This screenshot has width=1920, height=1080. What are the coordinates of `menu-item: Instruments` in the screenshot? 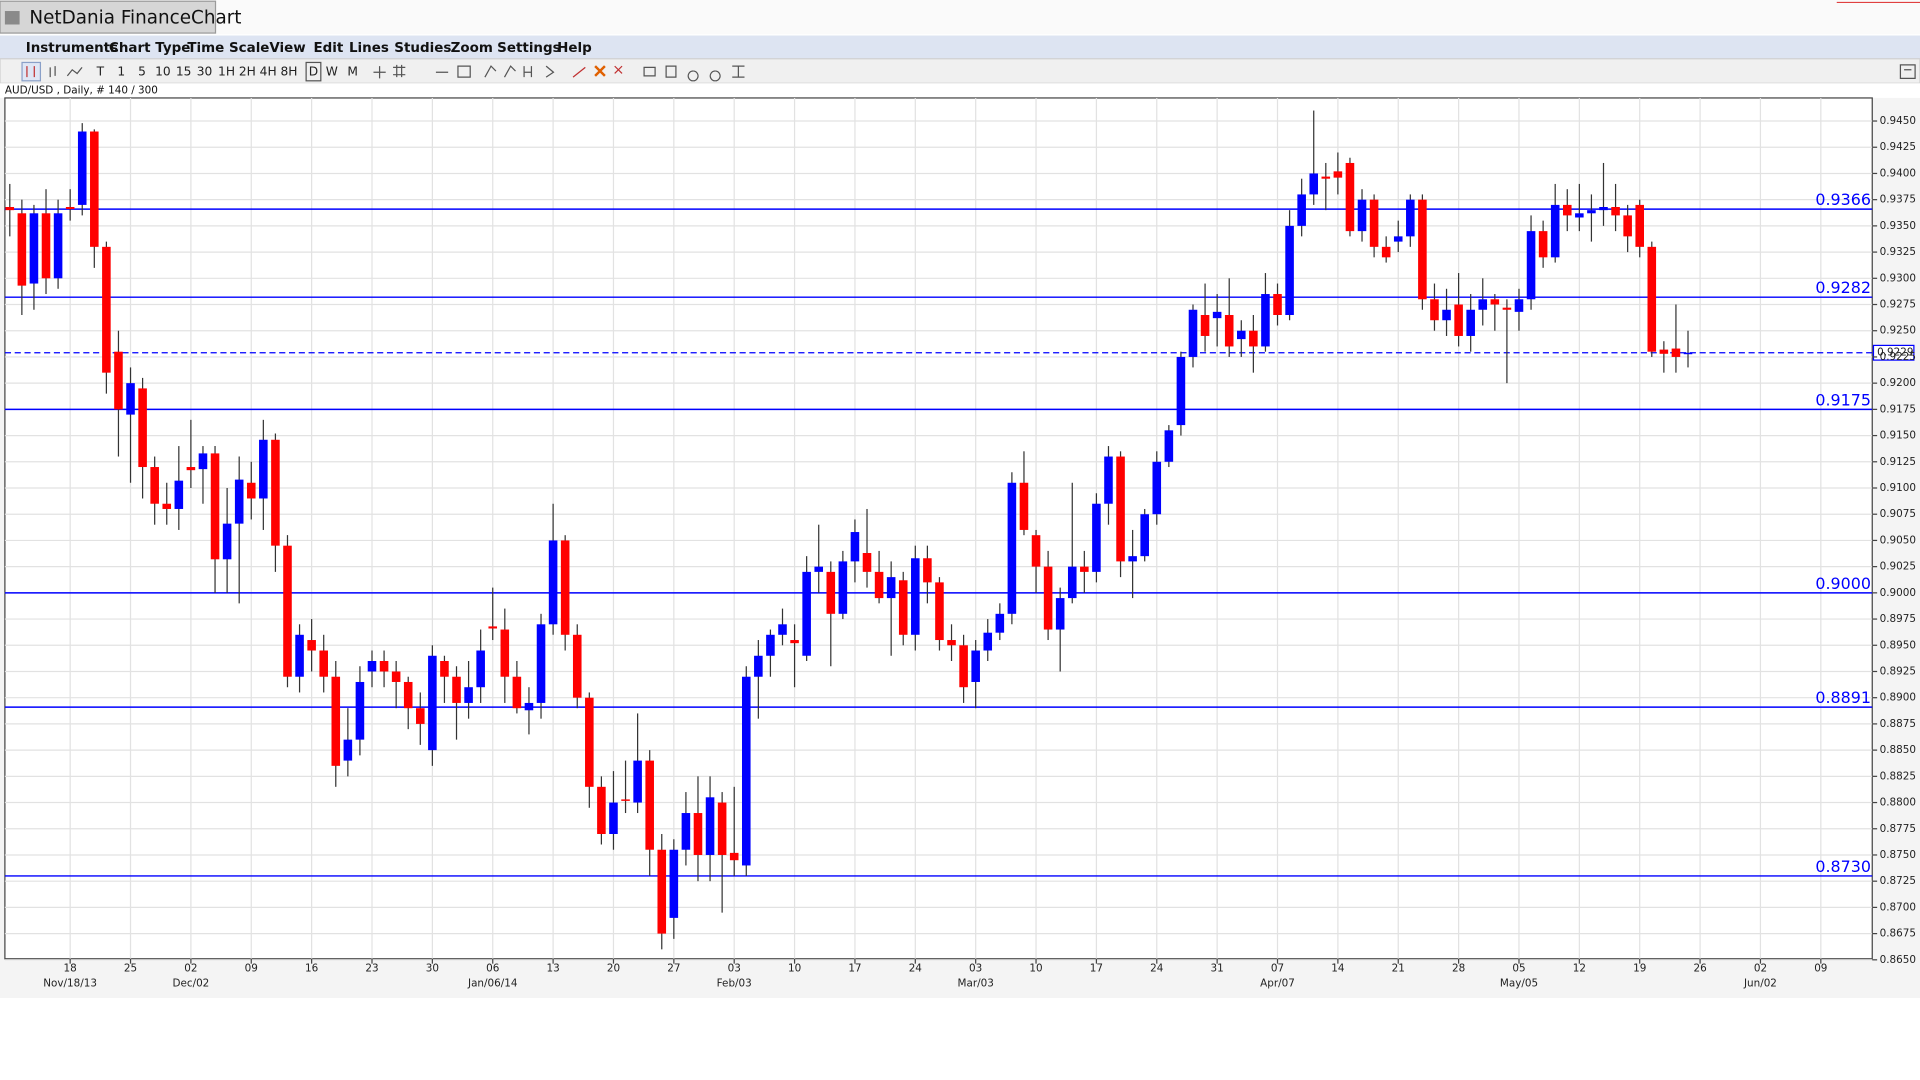 It's located at (72, 48).